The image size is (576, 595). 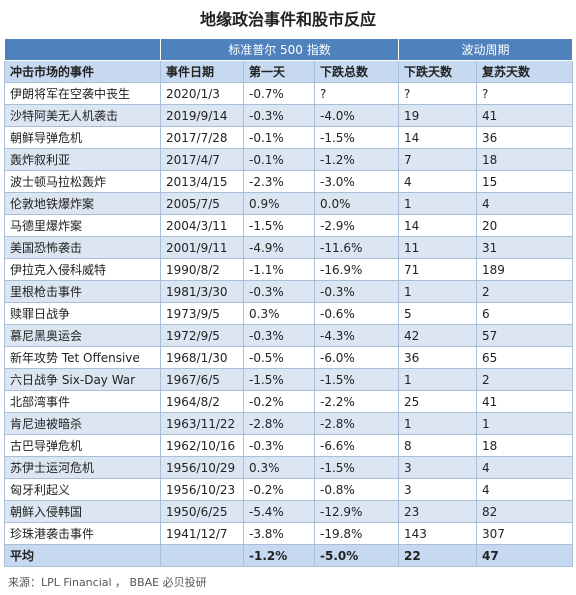 What do you see at coordinates (82, 225) in the screenshot?
I see `cell: 马德里爆炸案` at bounding box center [82, 225].